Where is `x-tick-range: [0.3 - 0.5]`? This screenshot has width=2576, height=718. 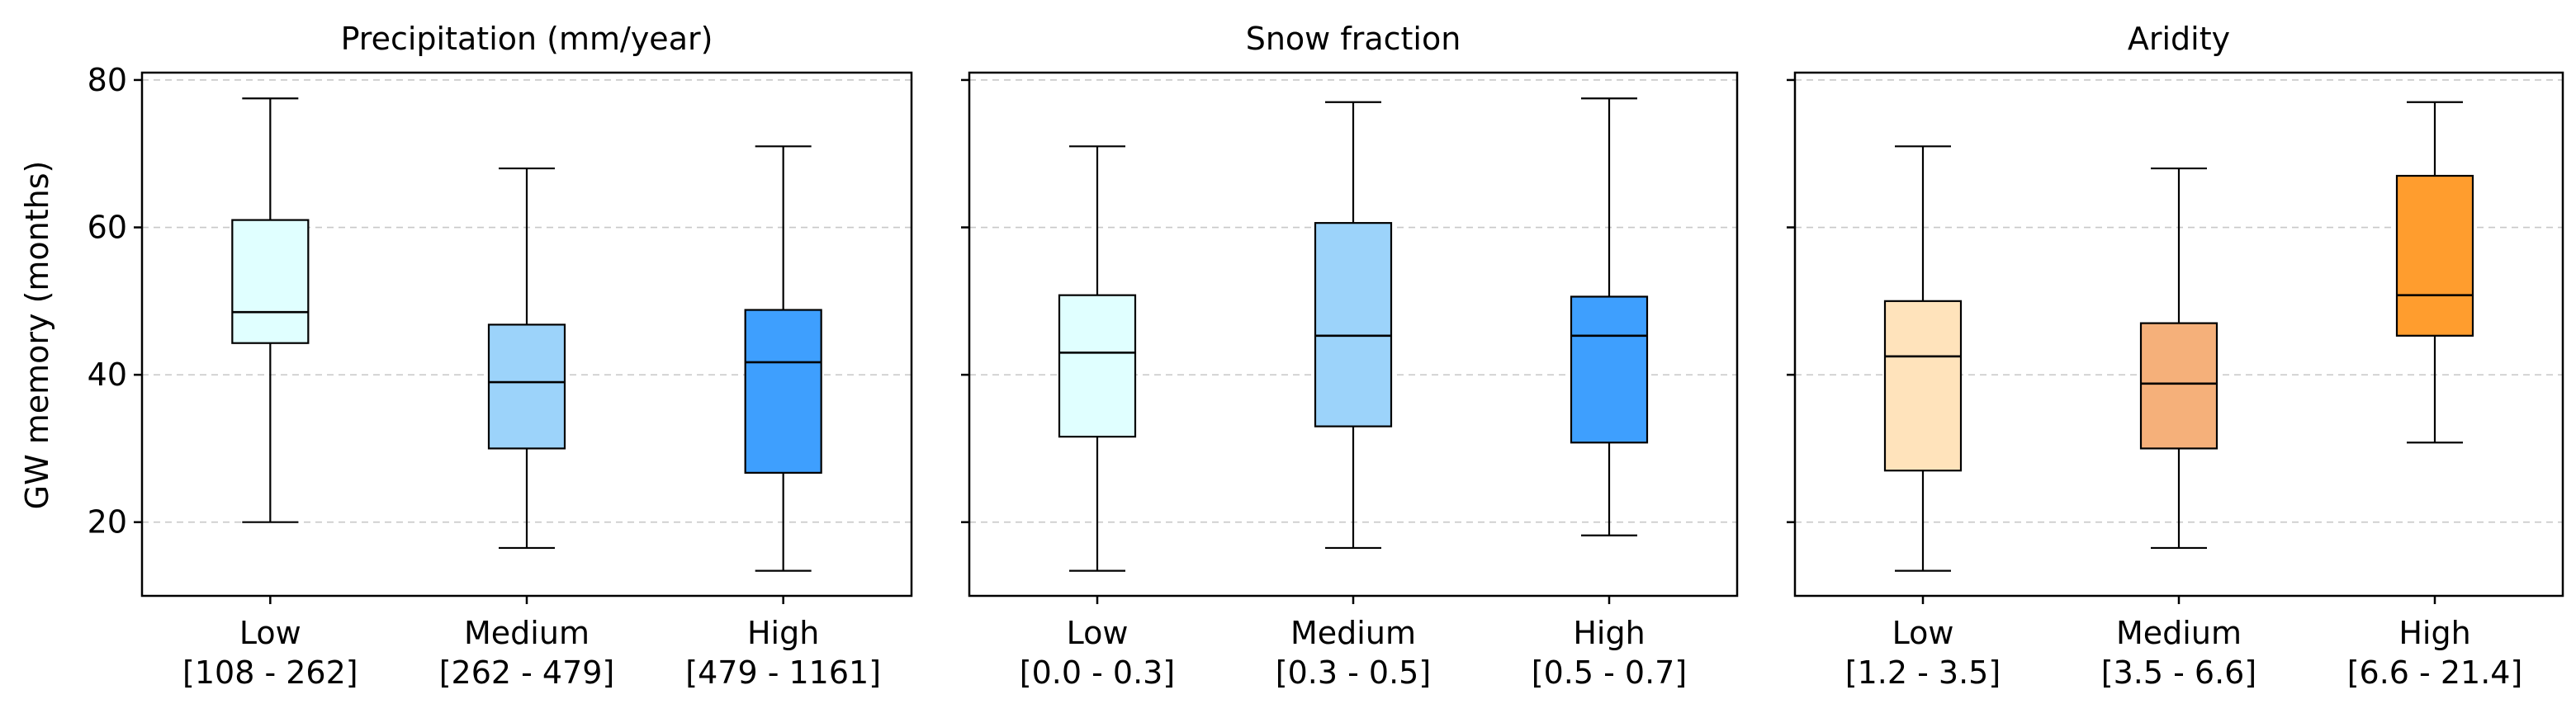 x-tick-range: [0.3 - 0.5] is located at coordinates (1353, 672).